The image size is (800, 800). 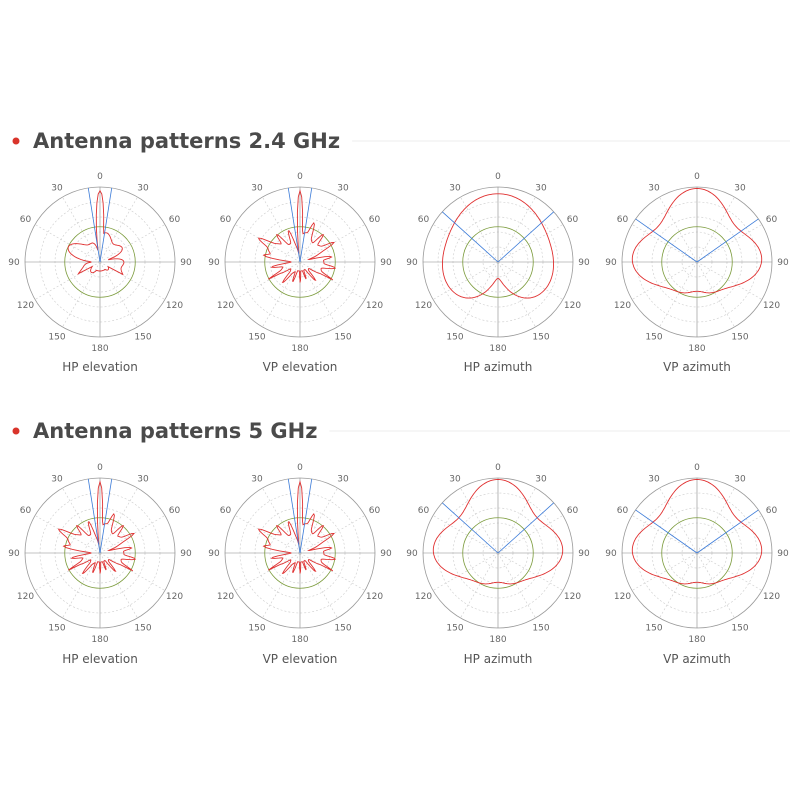 I want to click on plot-caption: VP elevation, so click(x=300, y=659).